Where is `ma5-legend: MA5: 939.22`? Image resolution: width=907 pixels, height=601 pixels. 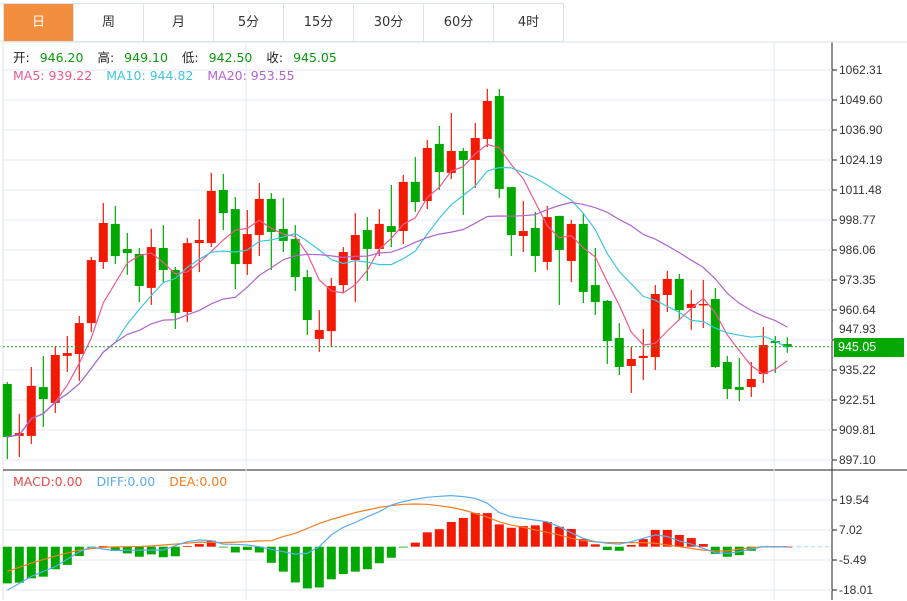
ma5-legend: MA5: 939.22 is located at coordinates (53, 75).